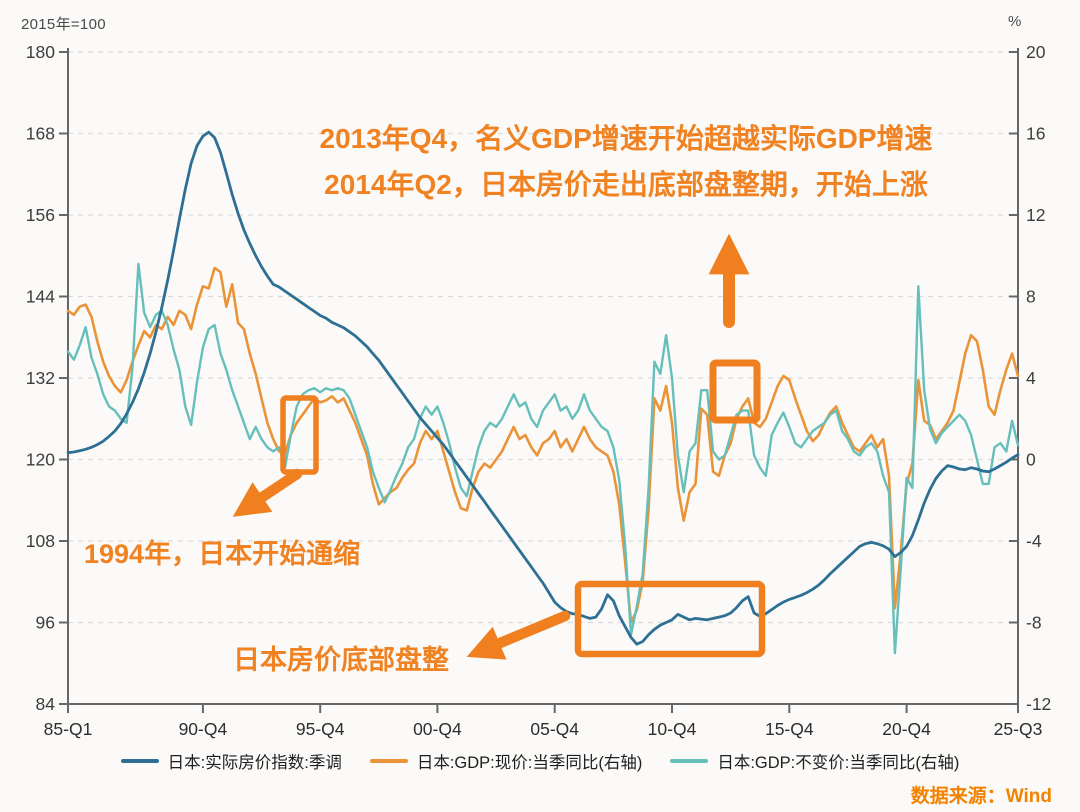  What do you see at coordinates (518, 635) in the screenshot?
I see `arrow-left-icon` at bounding box center [518, 635].